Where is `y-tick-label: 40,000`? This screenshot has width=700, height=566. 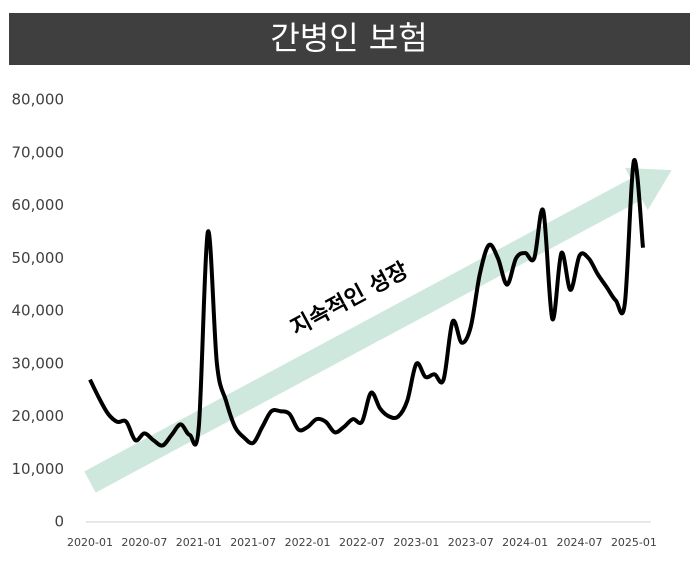 y-tick-label: 40,000 is located at coordinates (38, 311).